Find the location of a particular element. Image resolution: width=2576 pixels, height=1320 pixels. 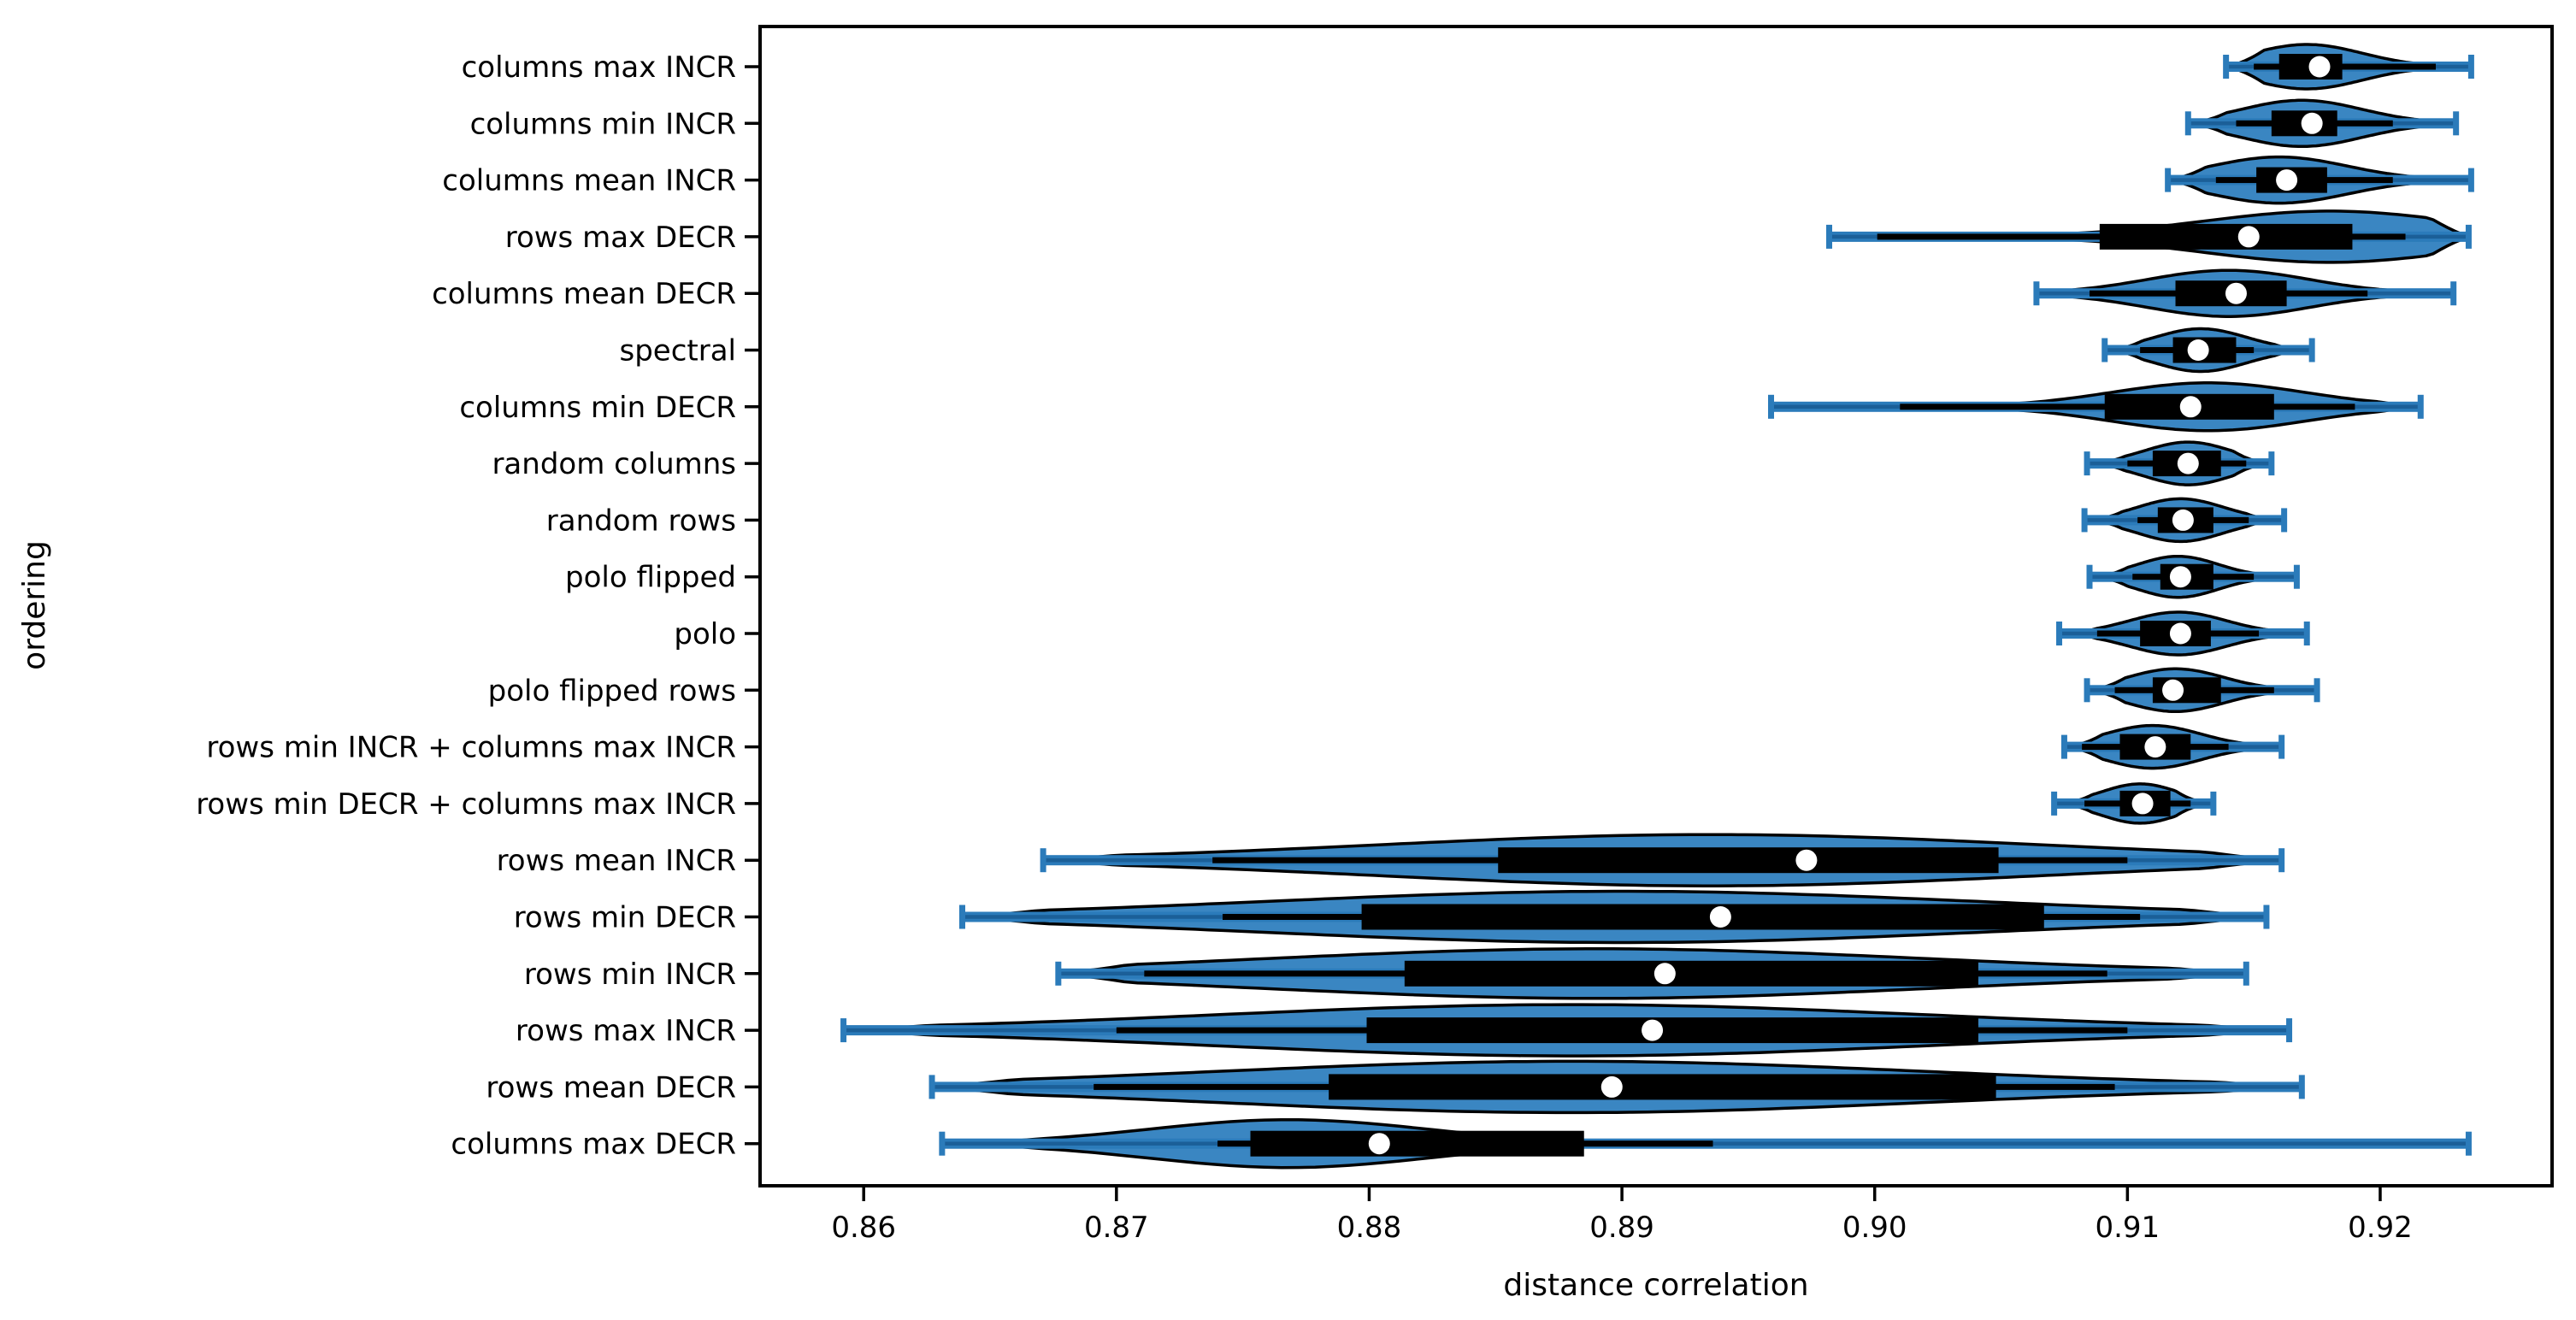

violin-row-random-columns is located at coordinates (2179, 463).